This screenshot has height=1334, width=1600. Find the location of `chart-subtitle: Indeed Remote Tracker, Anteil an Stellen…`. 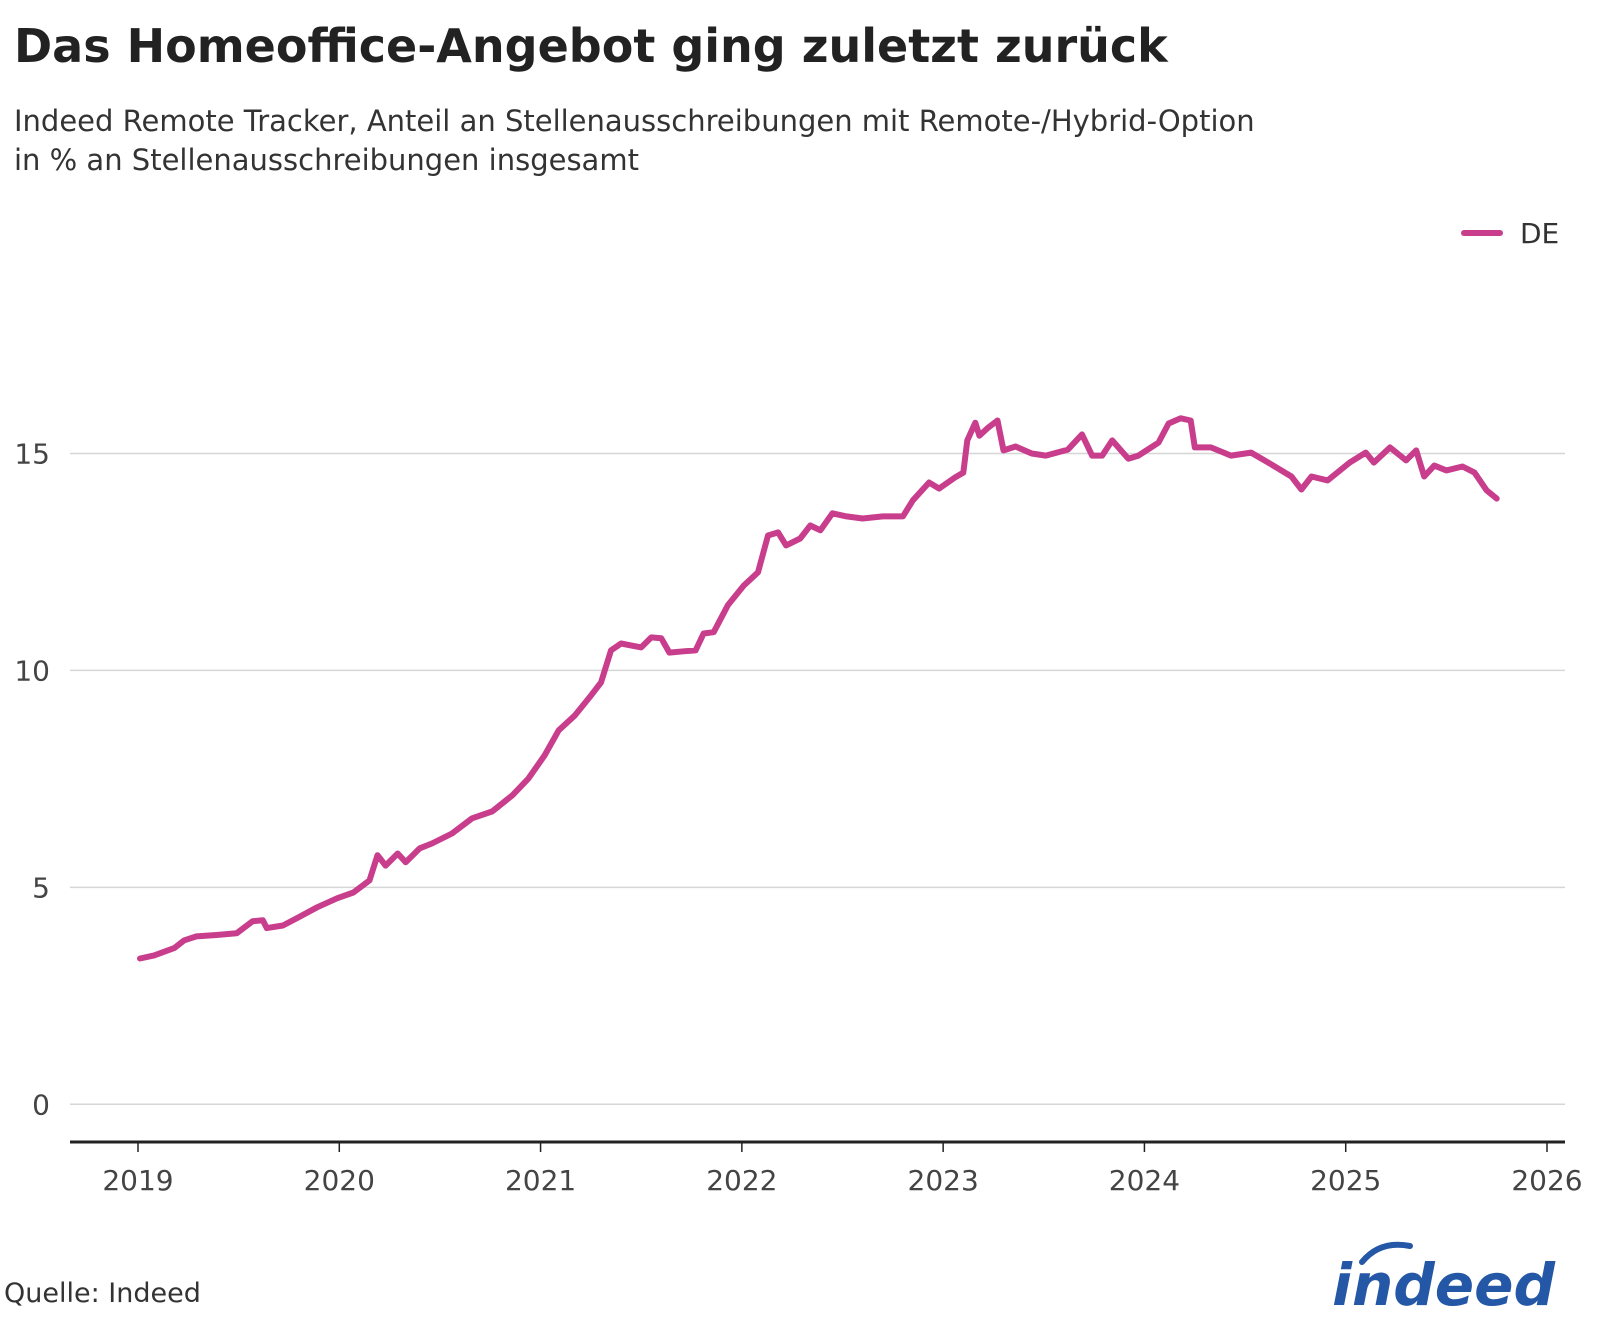

chart-subtitle: Indeed Remote Tracker, Anteil an Stellen… is located at coordinates (634, 121).